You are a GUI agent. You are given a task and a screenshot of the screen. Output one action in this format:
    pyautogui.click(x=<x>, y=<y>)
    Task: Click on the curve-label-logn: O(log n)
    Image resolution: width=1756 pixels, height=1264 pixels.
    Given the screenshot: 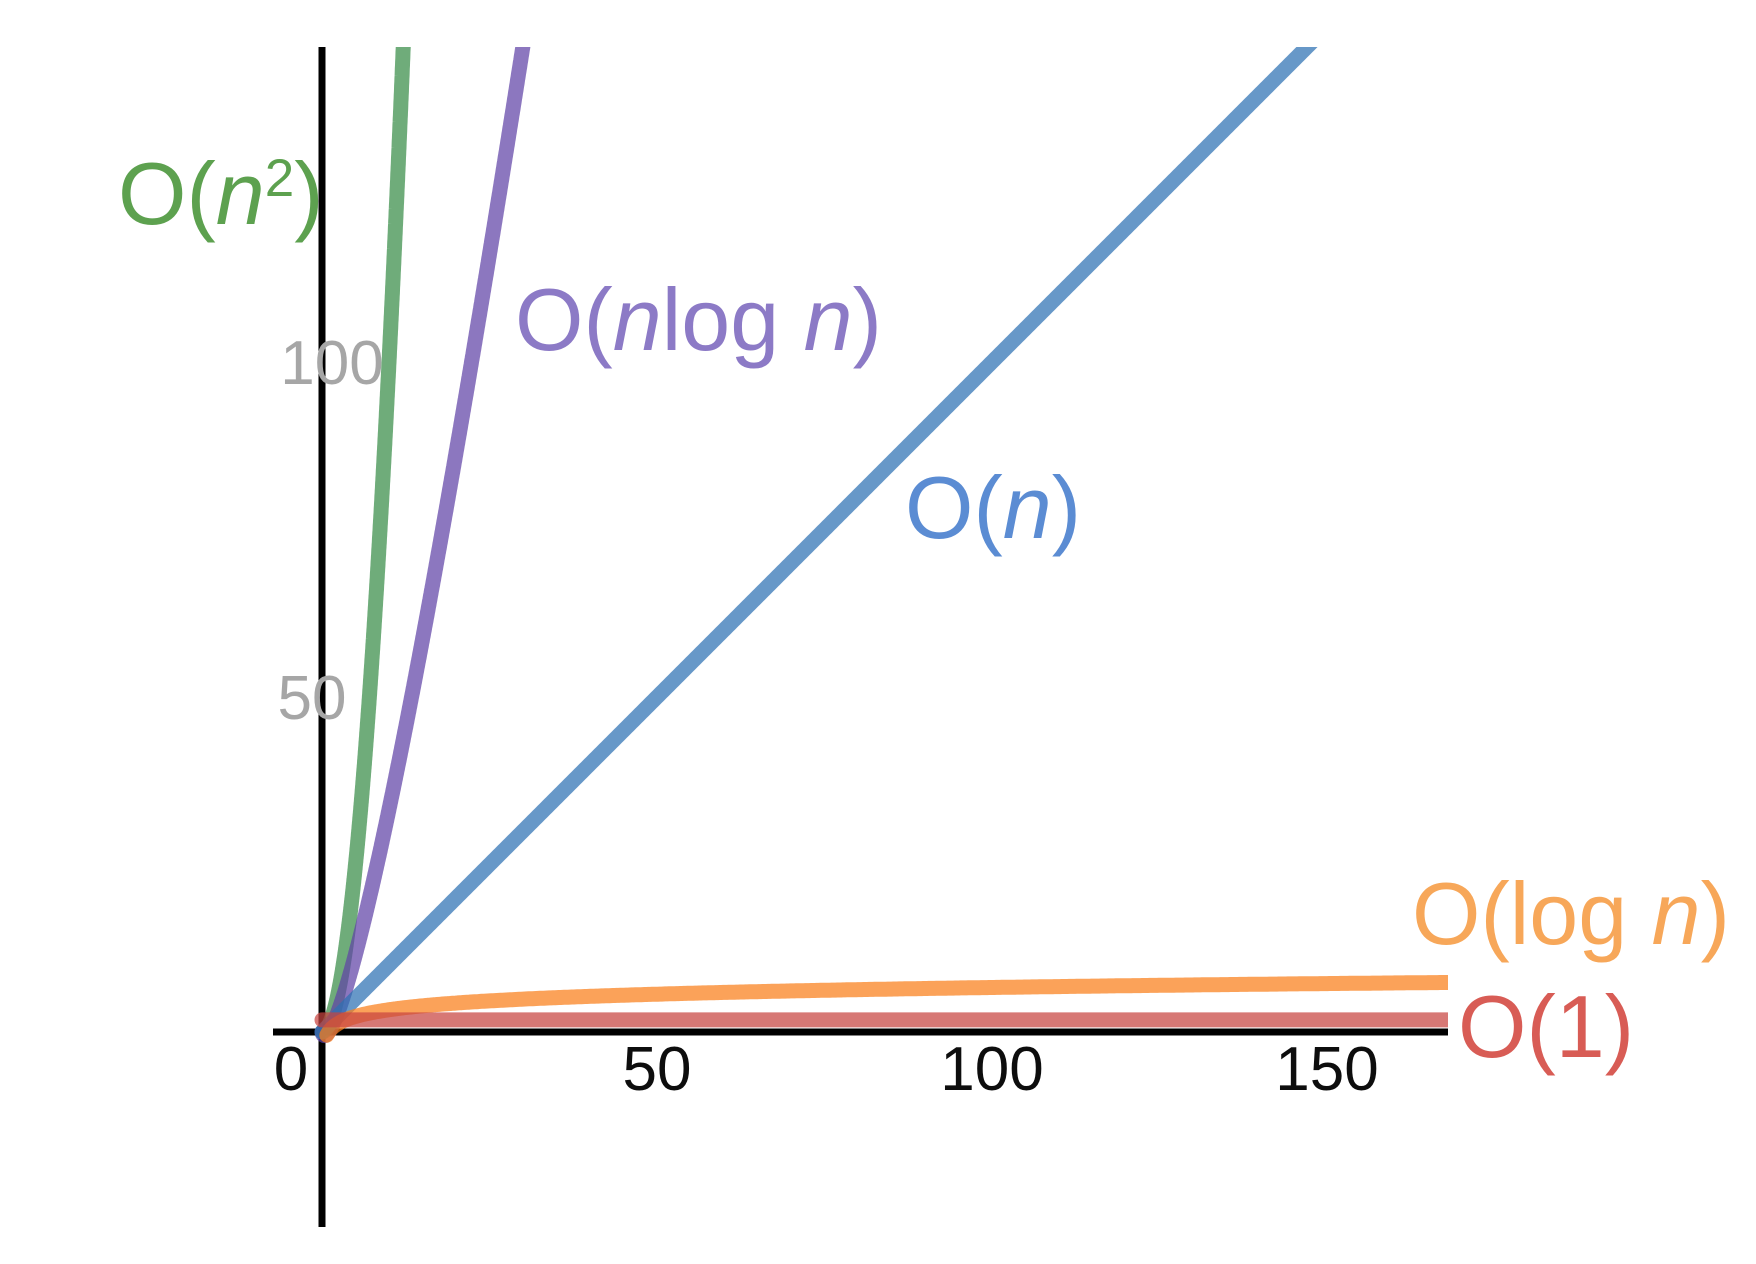 What is the action you would take?
    pyautogui.click(x=1571, y=913)
    